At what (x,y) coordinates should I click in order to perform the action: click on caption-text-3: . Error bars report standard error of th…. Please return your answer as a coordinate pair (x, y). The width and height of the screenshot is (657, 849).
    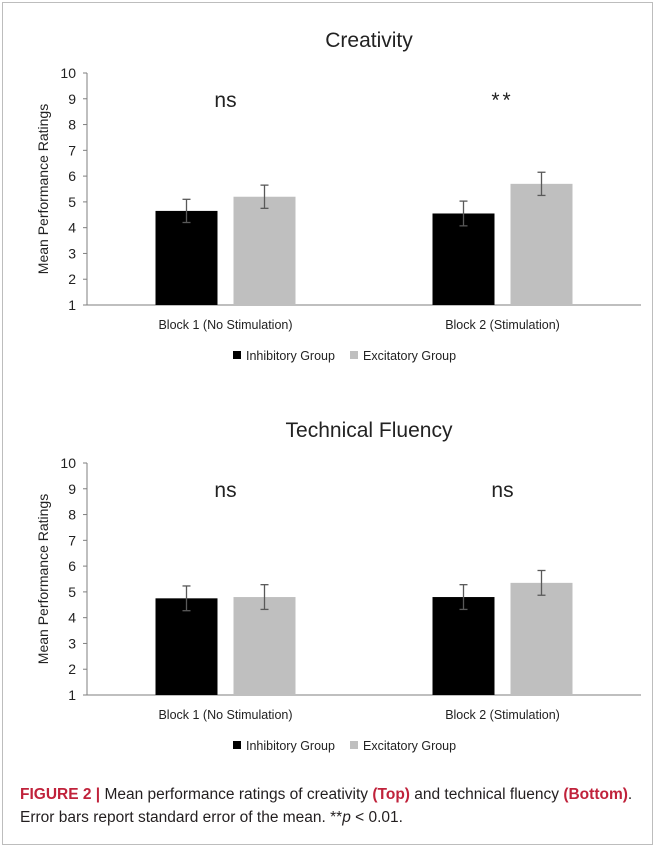
    Looking at the image, I should click on (326, 806).